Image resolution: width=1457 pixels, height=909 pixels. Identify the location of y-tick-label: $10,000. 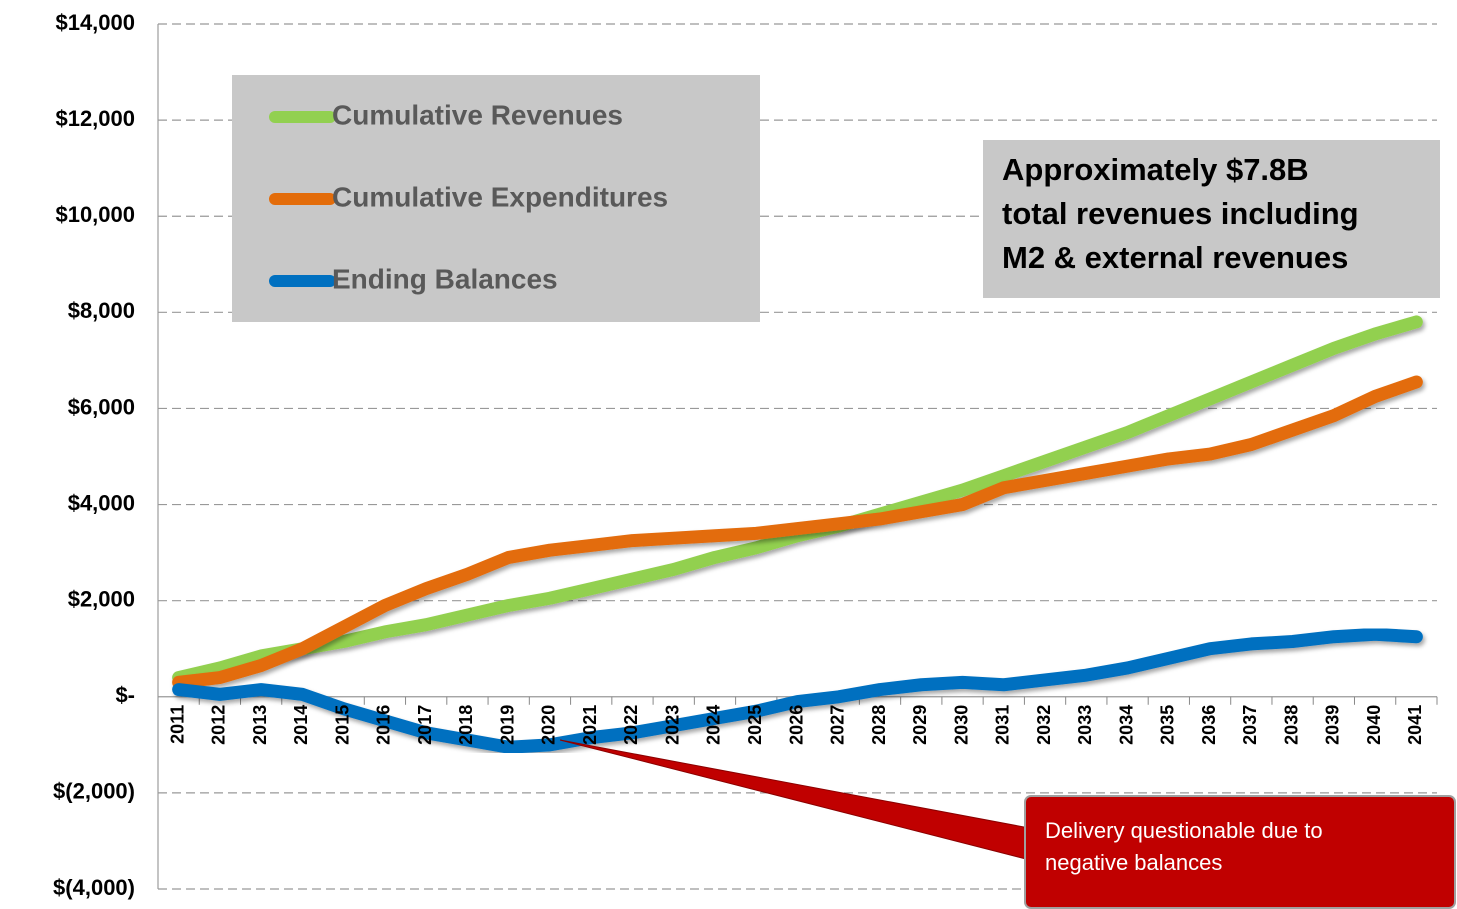
(95, 214).